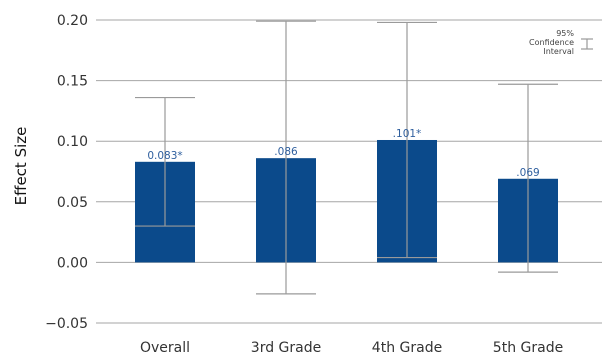  Describe the element at coordinates (66, 172) in the screenshot. I see `y-axis-ticks: −0.05 0.00 0.05 0.10 0.15 0.20` at that location.